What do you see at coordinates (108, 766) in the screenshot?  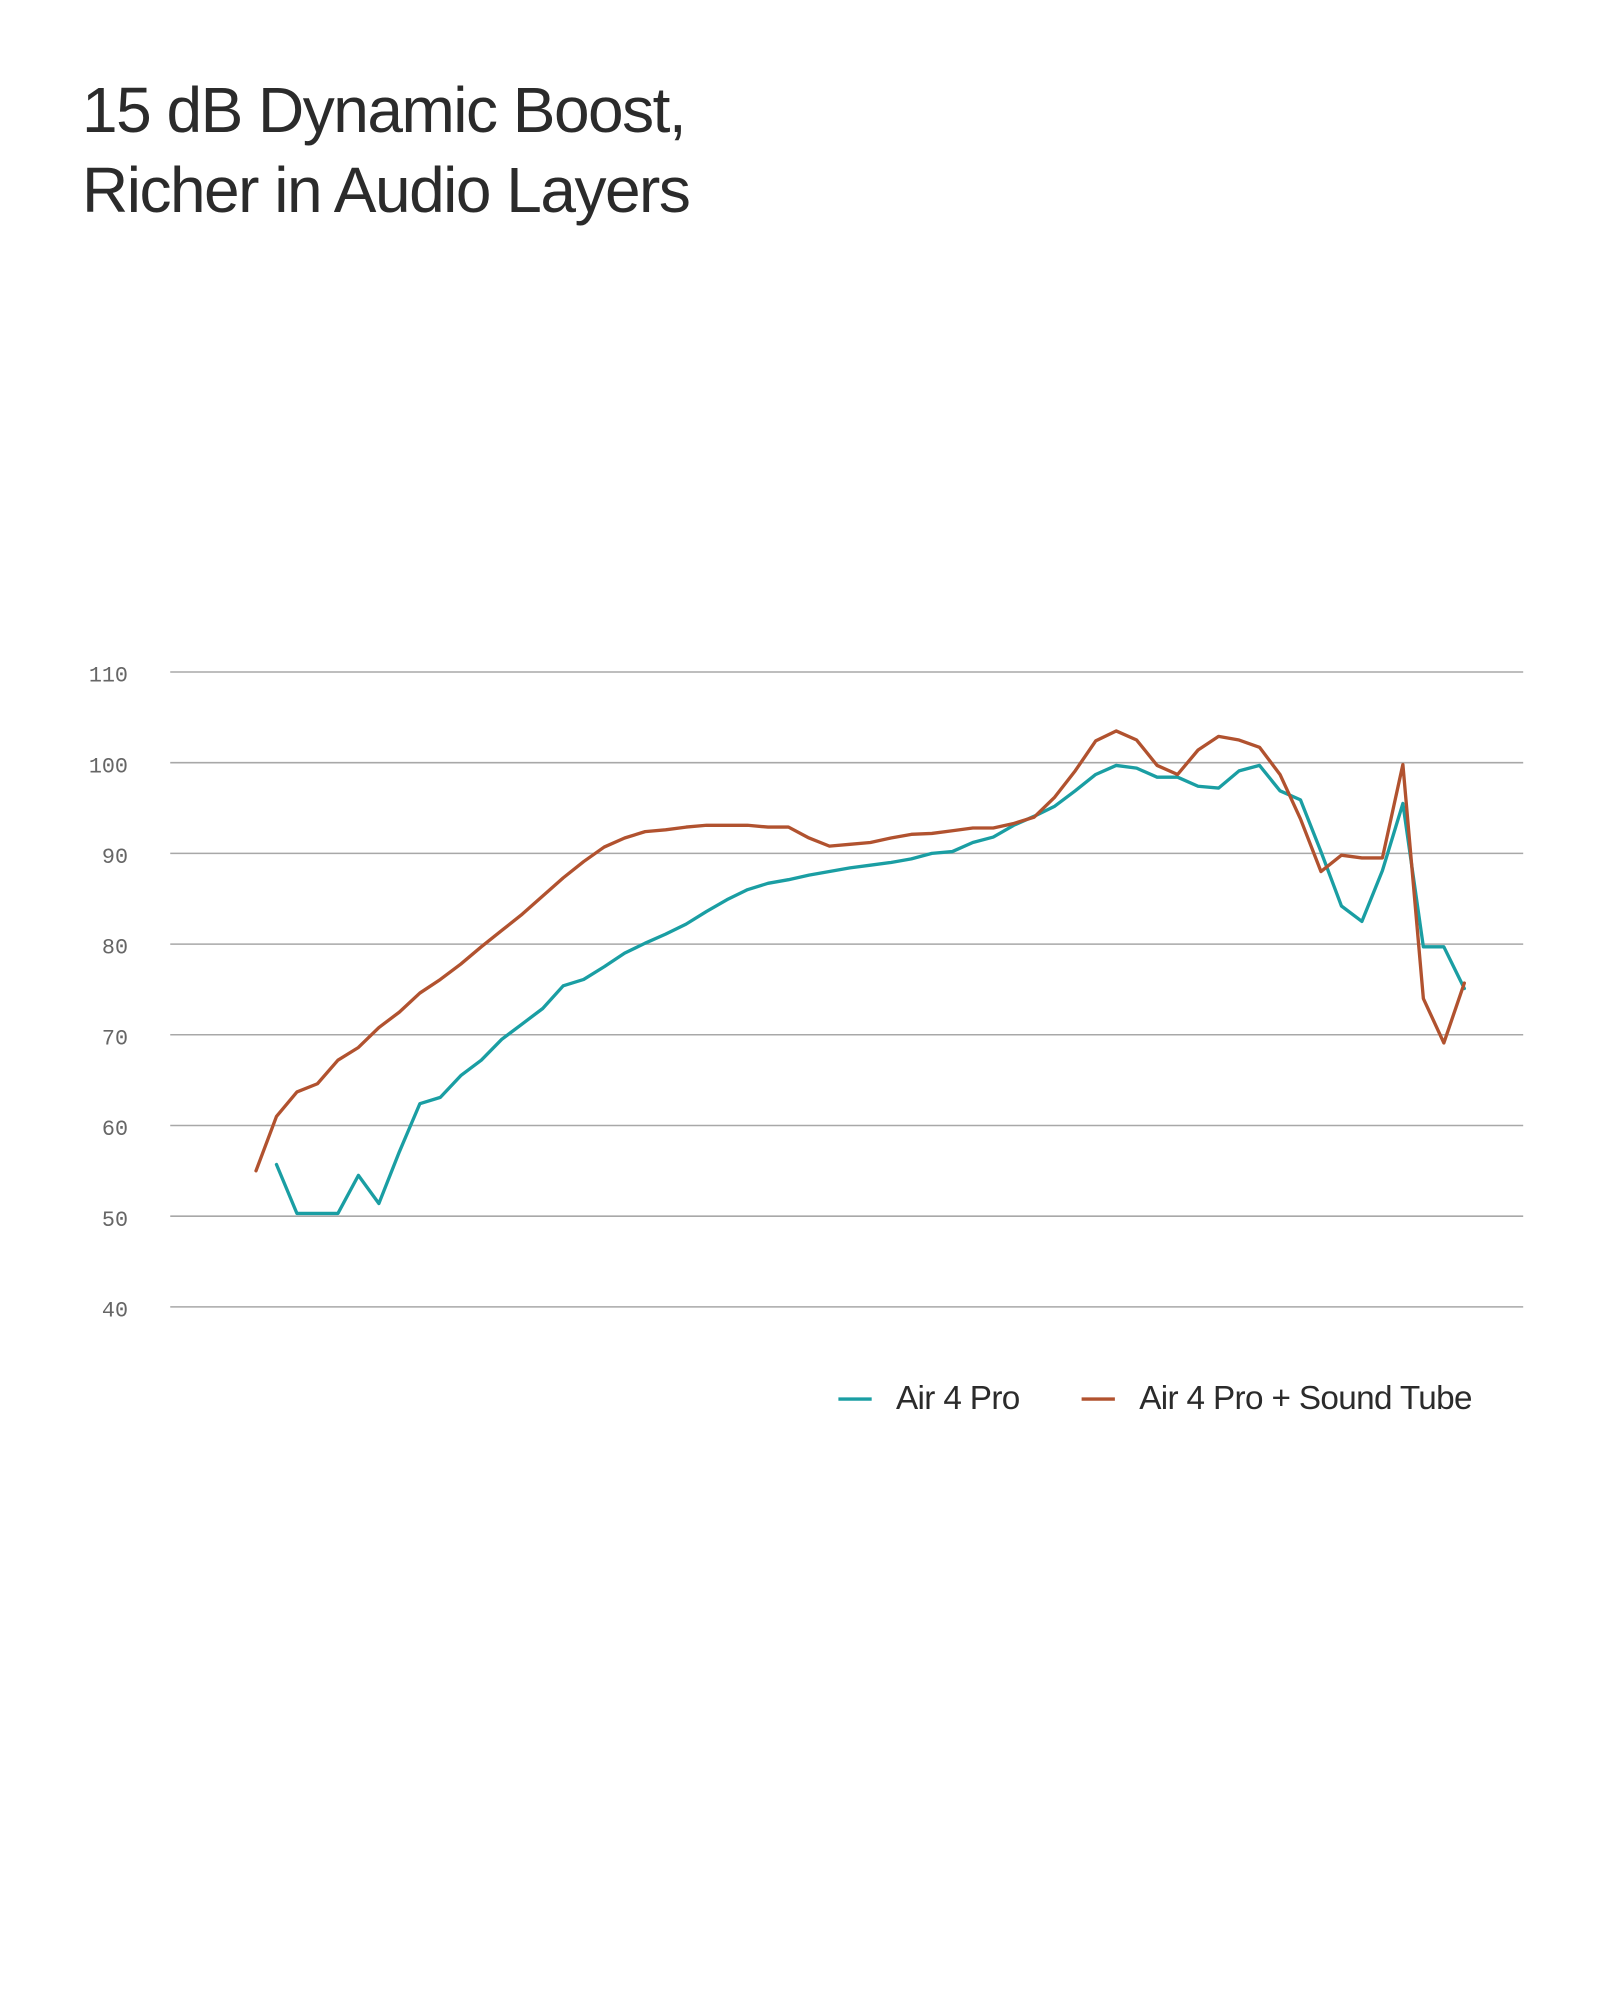 I see `y-tick-label: 100` at bounding box center [108, 766].